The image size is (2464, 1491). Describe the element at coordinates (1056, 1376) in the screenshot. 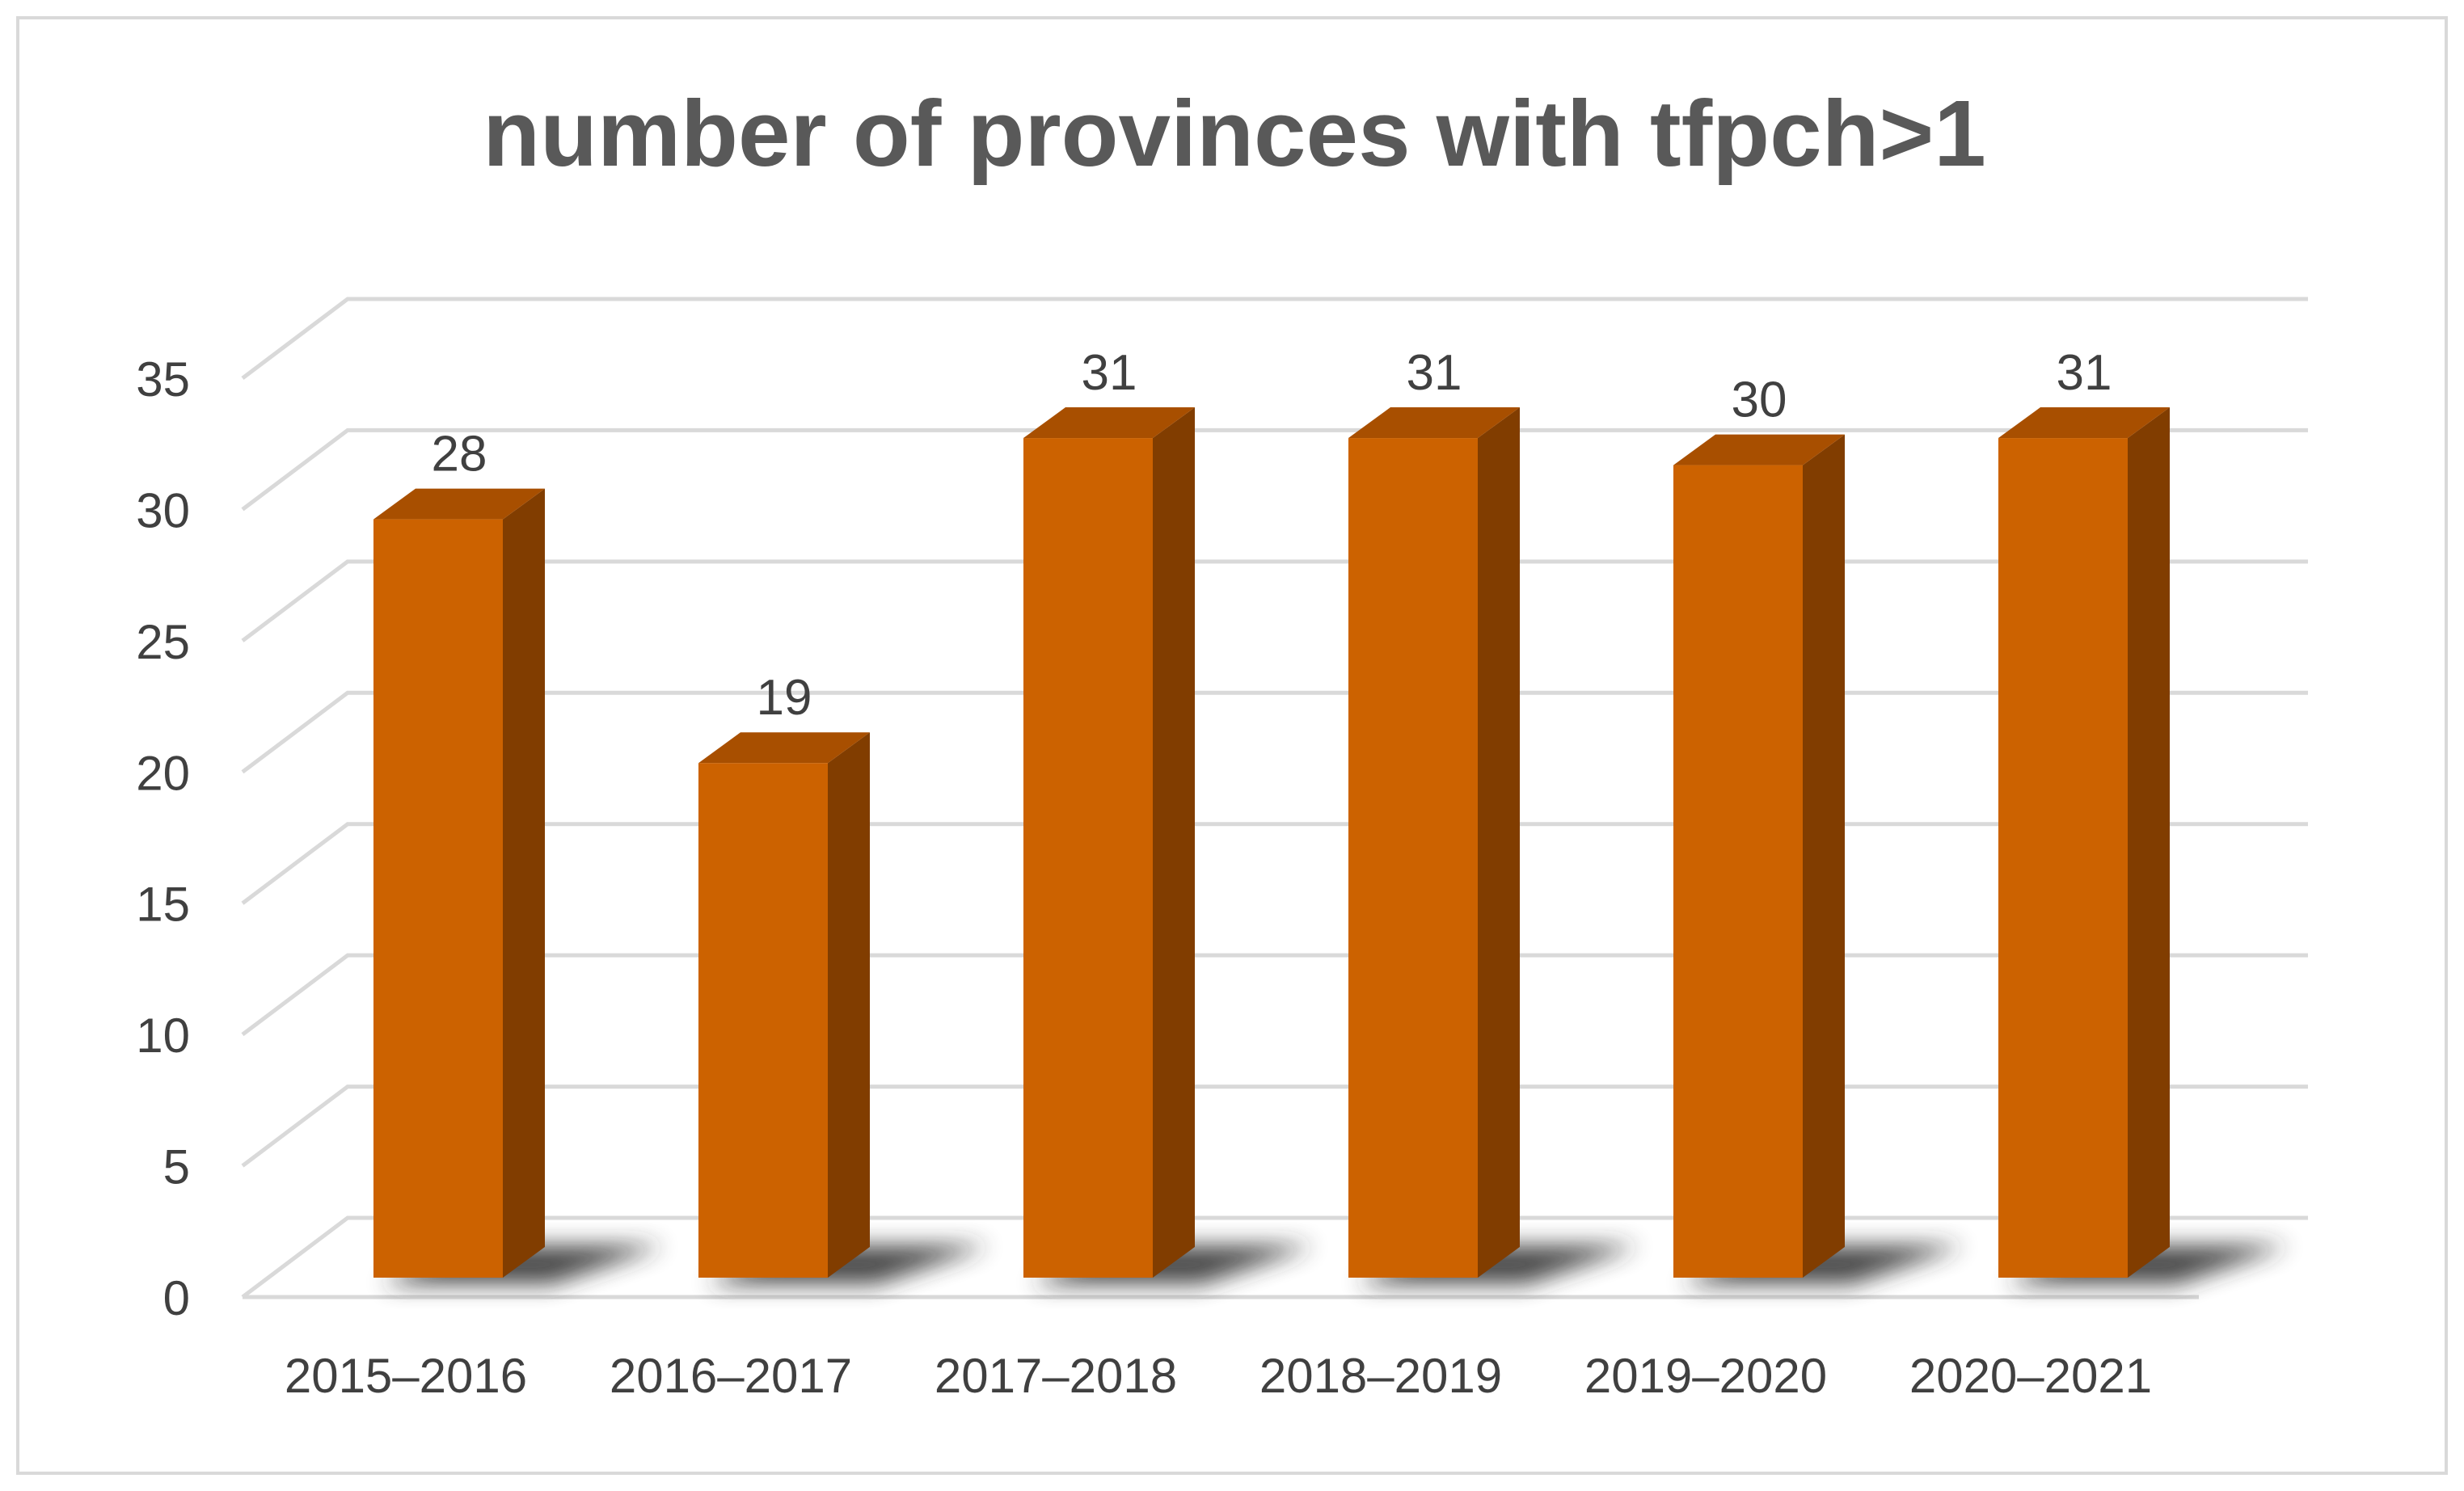

I see `x-tick-label: 2017–2018` at that location.